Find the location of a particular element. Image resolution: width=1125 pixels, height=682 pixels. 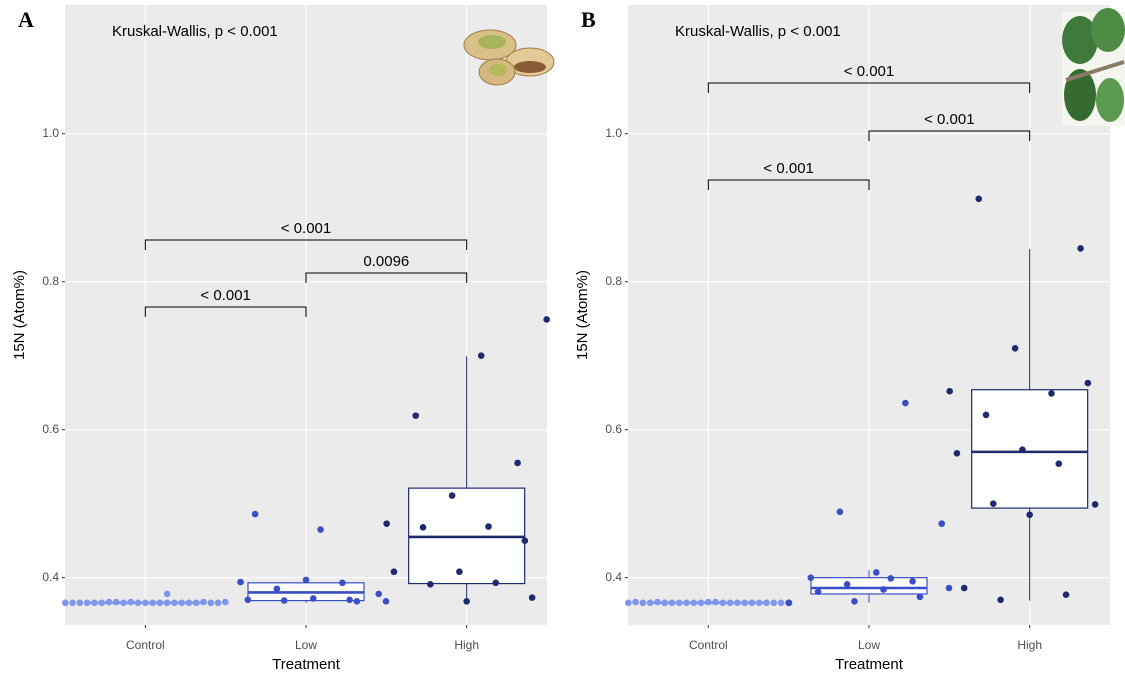

leaf-icon is located at coordinates (1093, 67).